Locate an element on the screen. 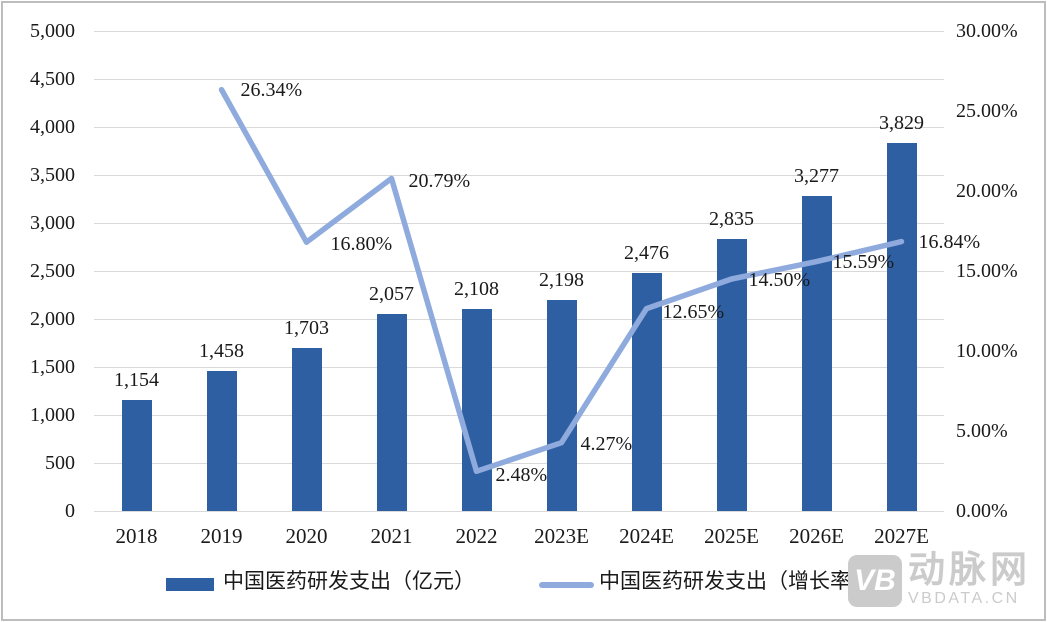 Image resolution: width=1047 pixels, height=622 pixels. vb-logo-icon: VB is located at coordinates (875, 581).